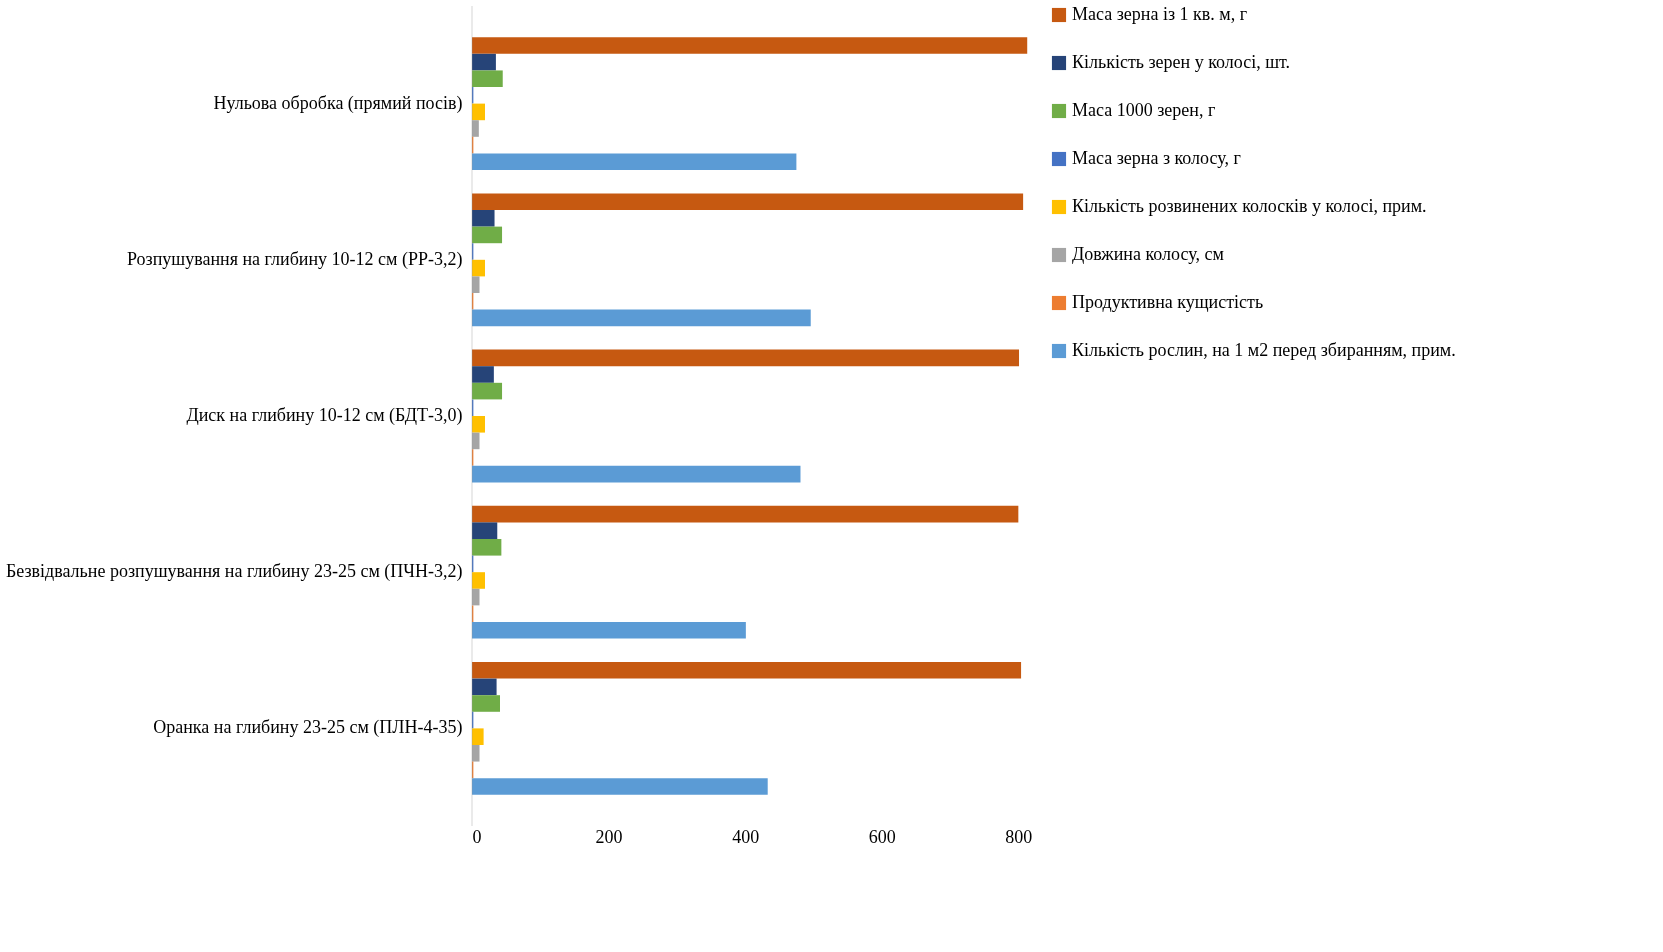  What do you see at coordinates (1156, 158) in the screenshot?
I see `legend-label: Маса зерна з колосу, г` at bounding box center [1156, 158].